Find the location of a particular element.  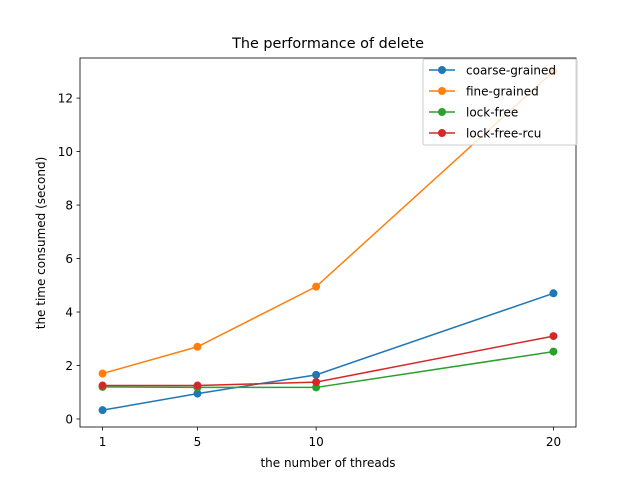

x-tick-label: 10 is located at coordinates (315, 442).